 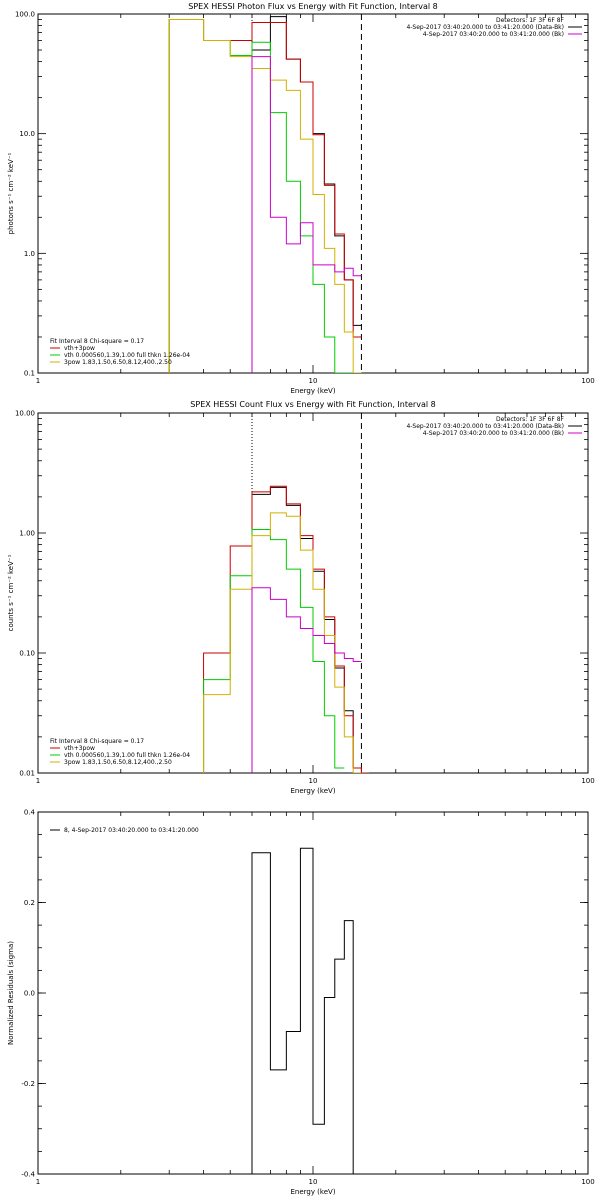 I want to click on y-axis-label: photons s⁻¹ cm⁻² keV⁻¹, so click(x=11, y=193).